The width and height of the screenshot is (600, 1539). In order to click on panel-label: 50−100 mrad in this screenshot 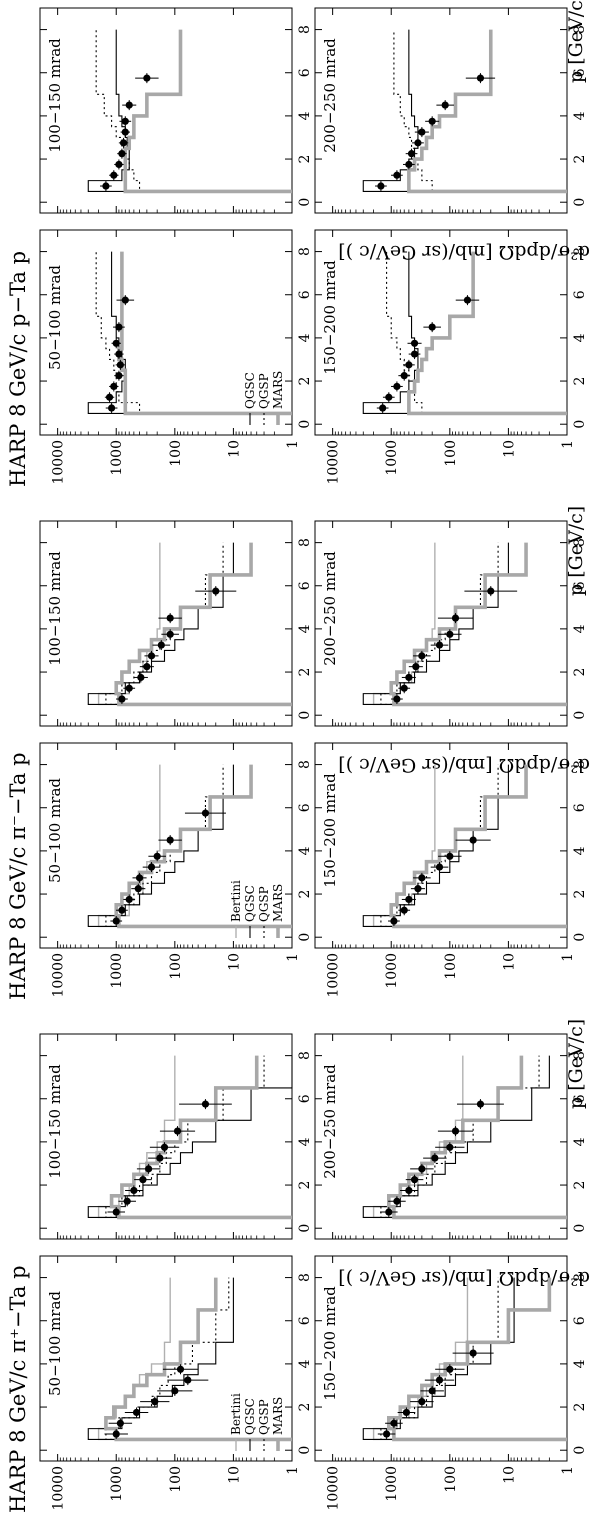, I will do `click(55, 317)`.